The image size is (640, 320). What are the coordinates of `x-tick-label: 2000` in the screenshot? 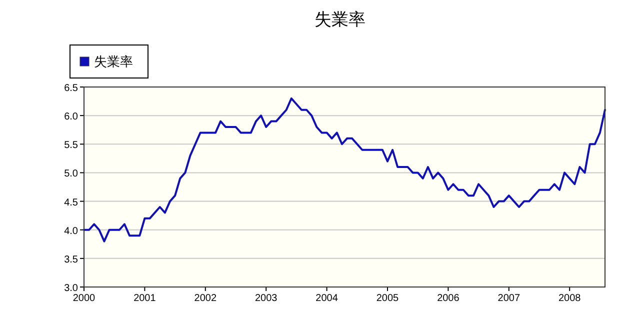 It's located at (84, 298).